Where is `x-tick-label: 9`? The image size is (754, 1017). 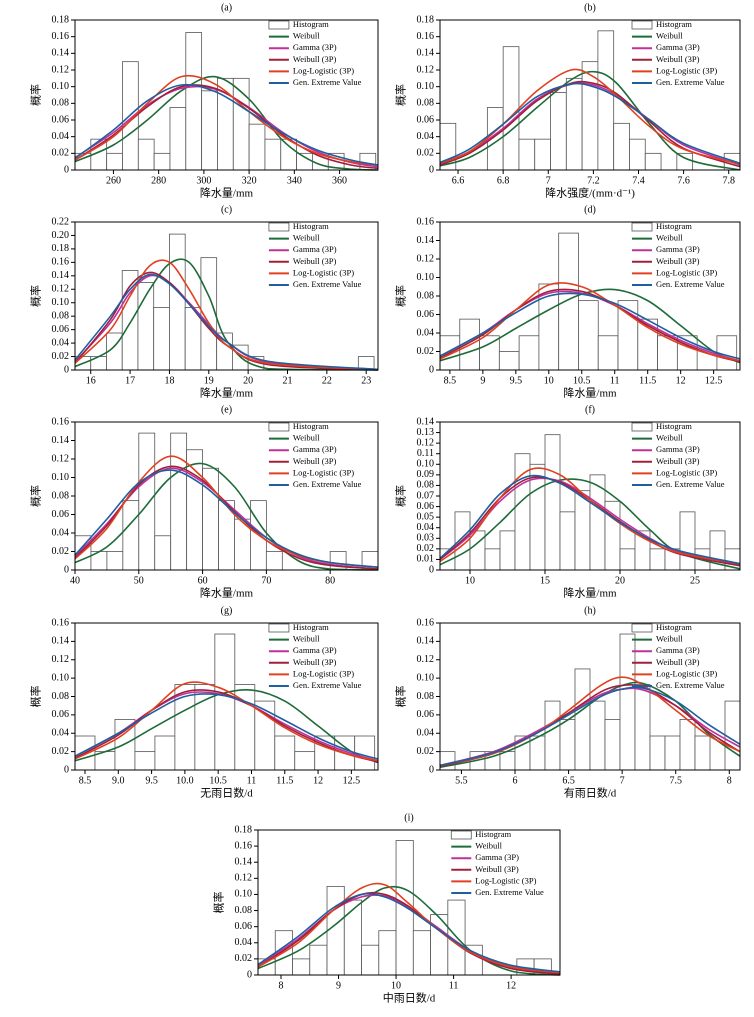 x-tick-label: 9 is located at coordinates (338, 985).